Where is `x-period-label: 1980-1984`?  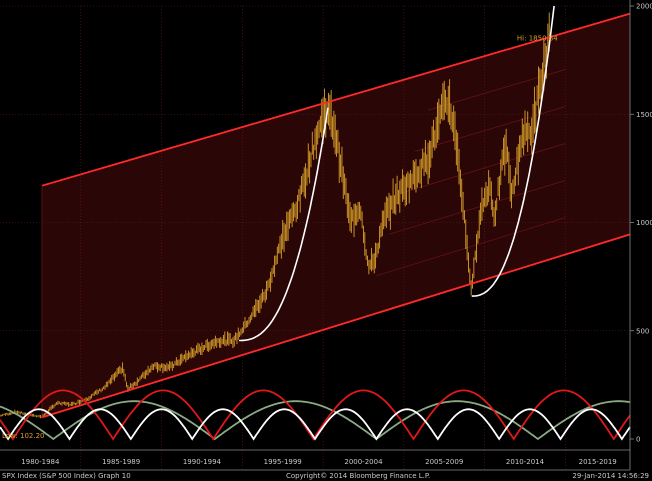
x-period-label: 1980-1984 is located at coordinates (40, 462).